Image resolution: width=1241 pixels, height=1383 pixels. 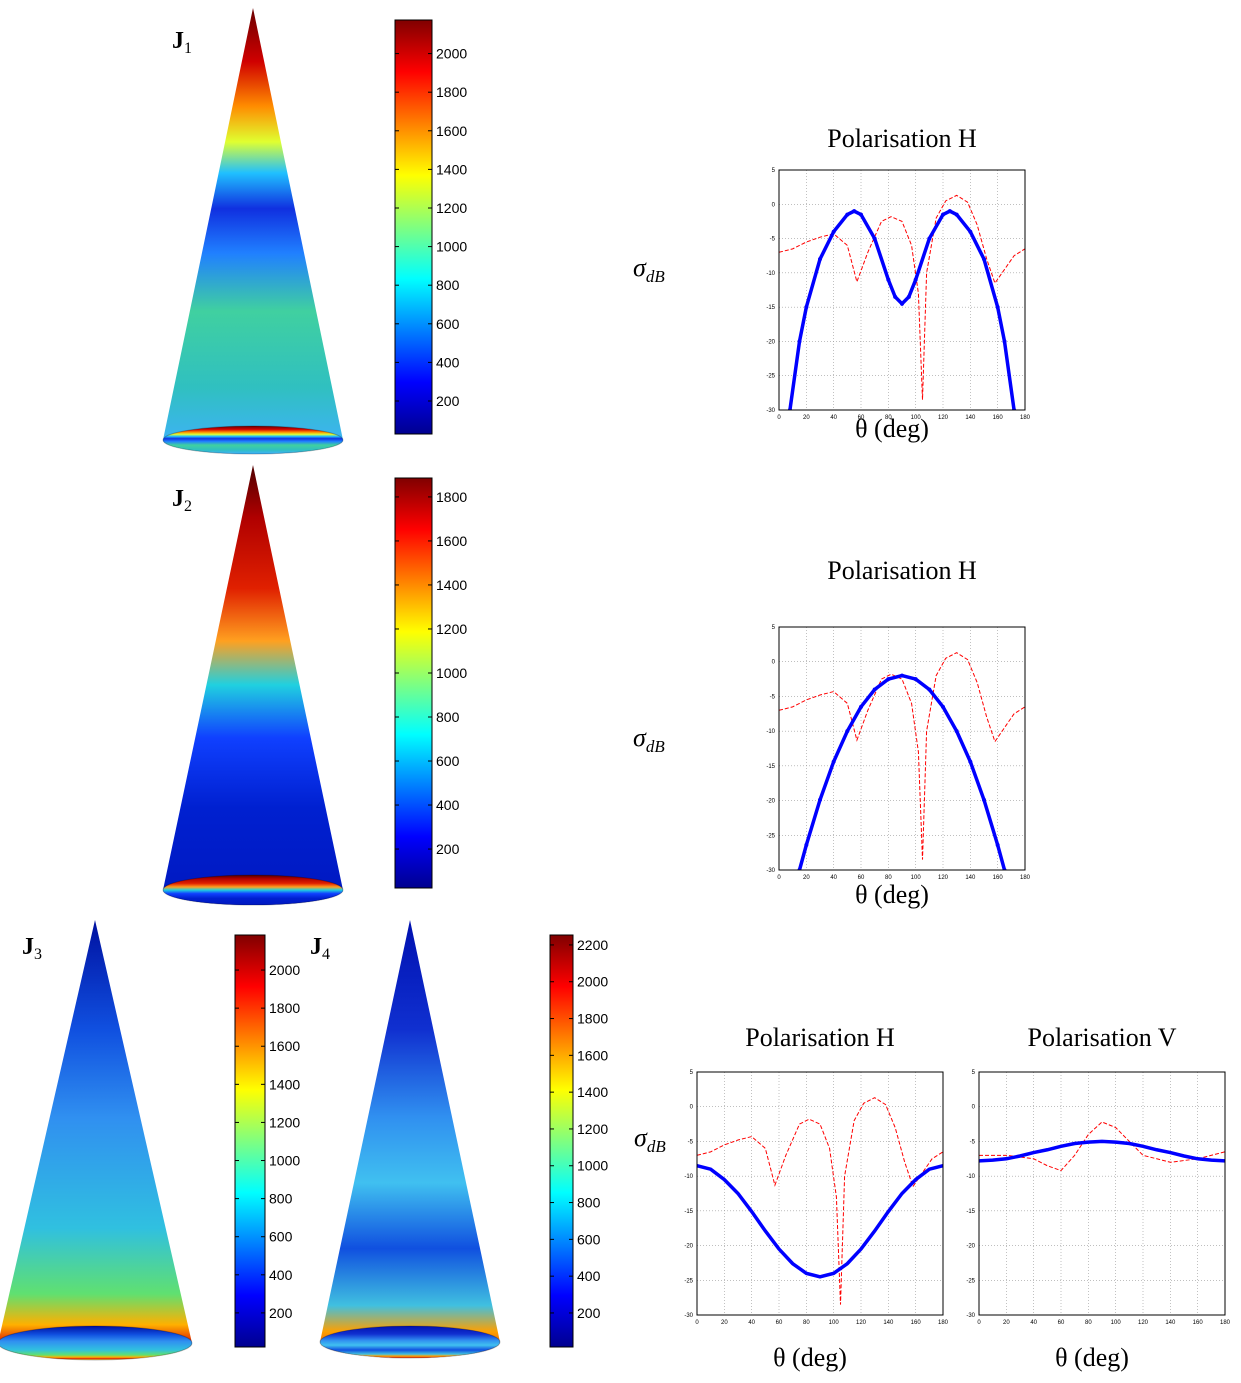 I want to click on y-label-symbol: σ, so click(x=640, y=267).